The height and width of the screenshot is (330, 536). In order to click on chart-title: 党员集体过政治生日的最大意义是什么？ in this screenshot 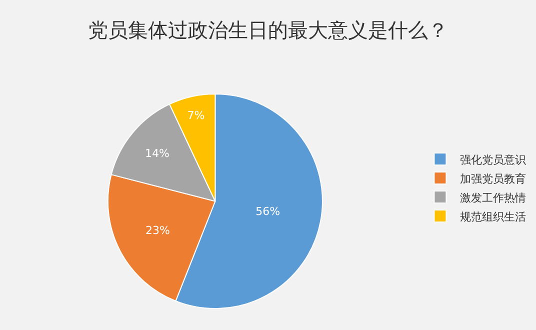, I will do `click(268, 30)`.